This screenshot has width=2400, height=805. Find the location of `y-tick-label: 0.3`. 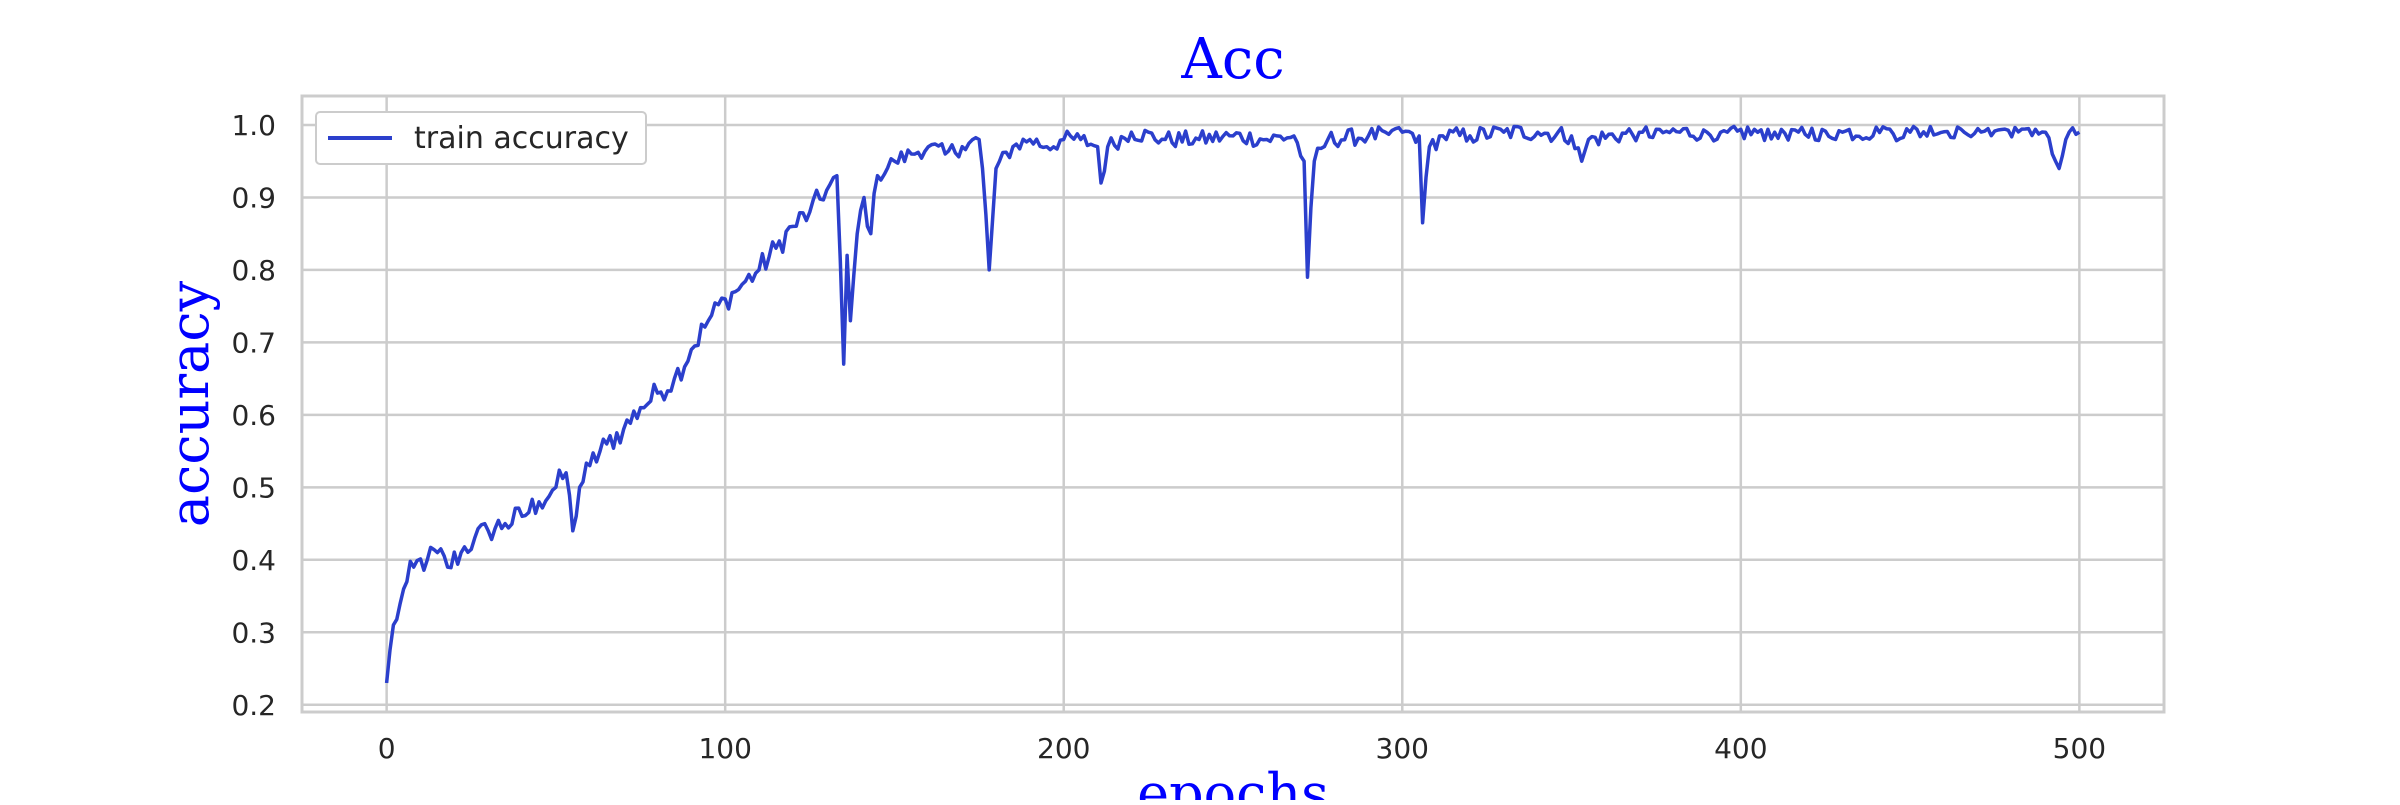

y-tick-label: 0.3 is located at coordinates (253, 632).